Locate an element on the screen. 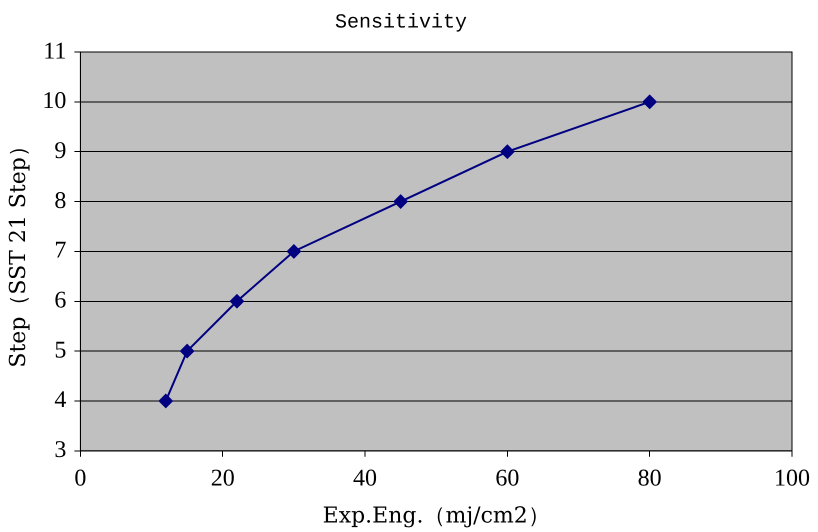 The image size is (818, 532). y-tick-label: 9 is located at coordinates (60, 151).